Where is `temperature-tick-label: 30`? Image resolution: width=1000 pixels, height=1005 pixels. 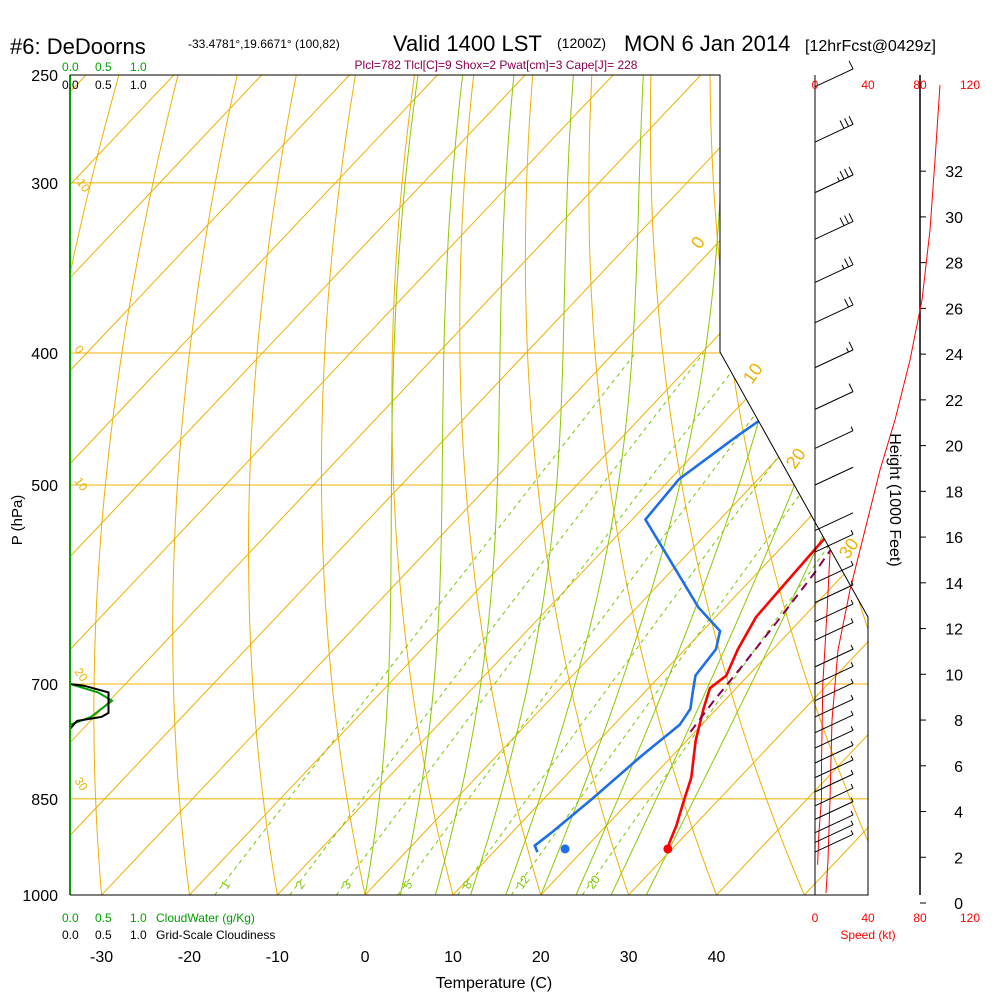
temperature-tick-label: 30 is located at coordinates (629, 957).